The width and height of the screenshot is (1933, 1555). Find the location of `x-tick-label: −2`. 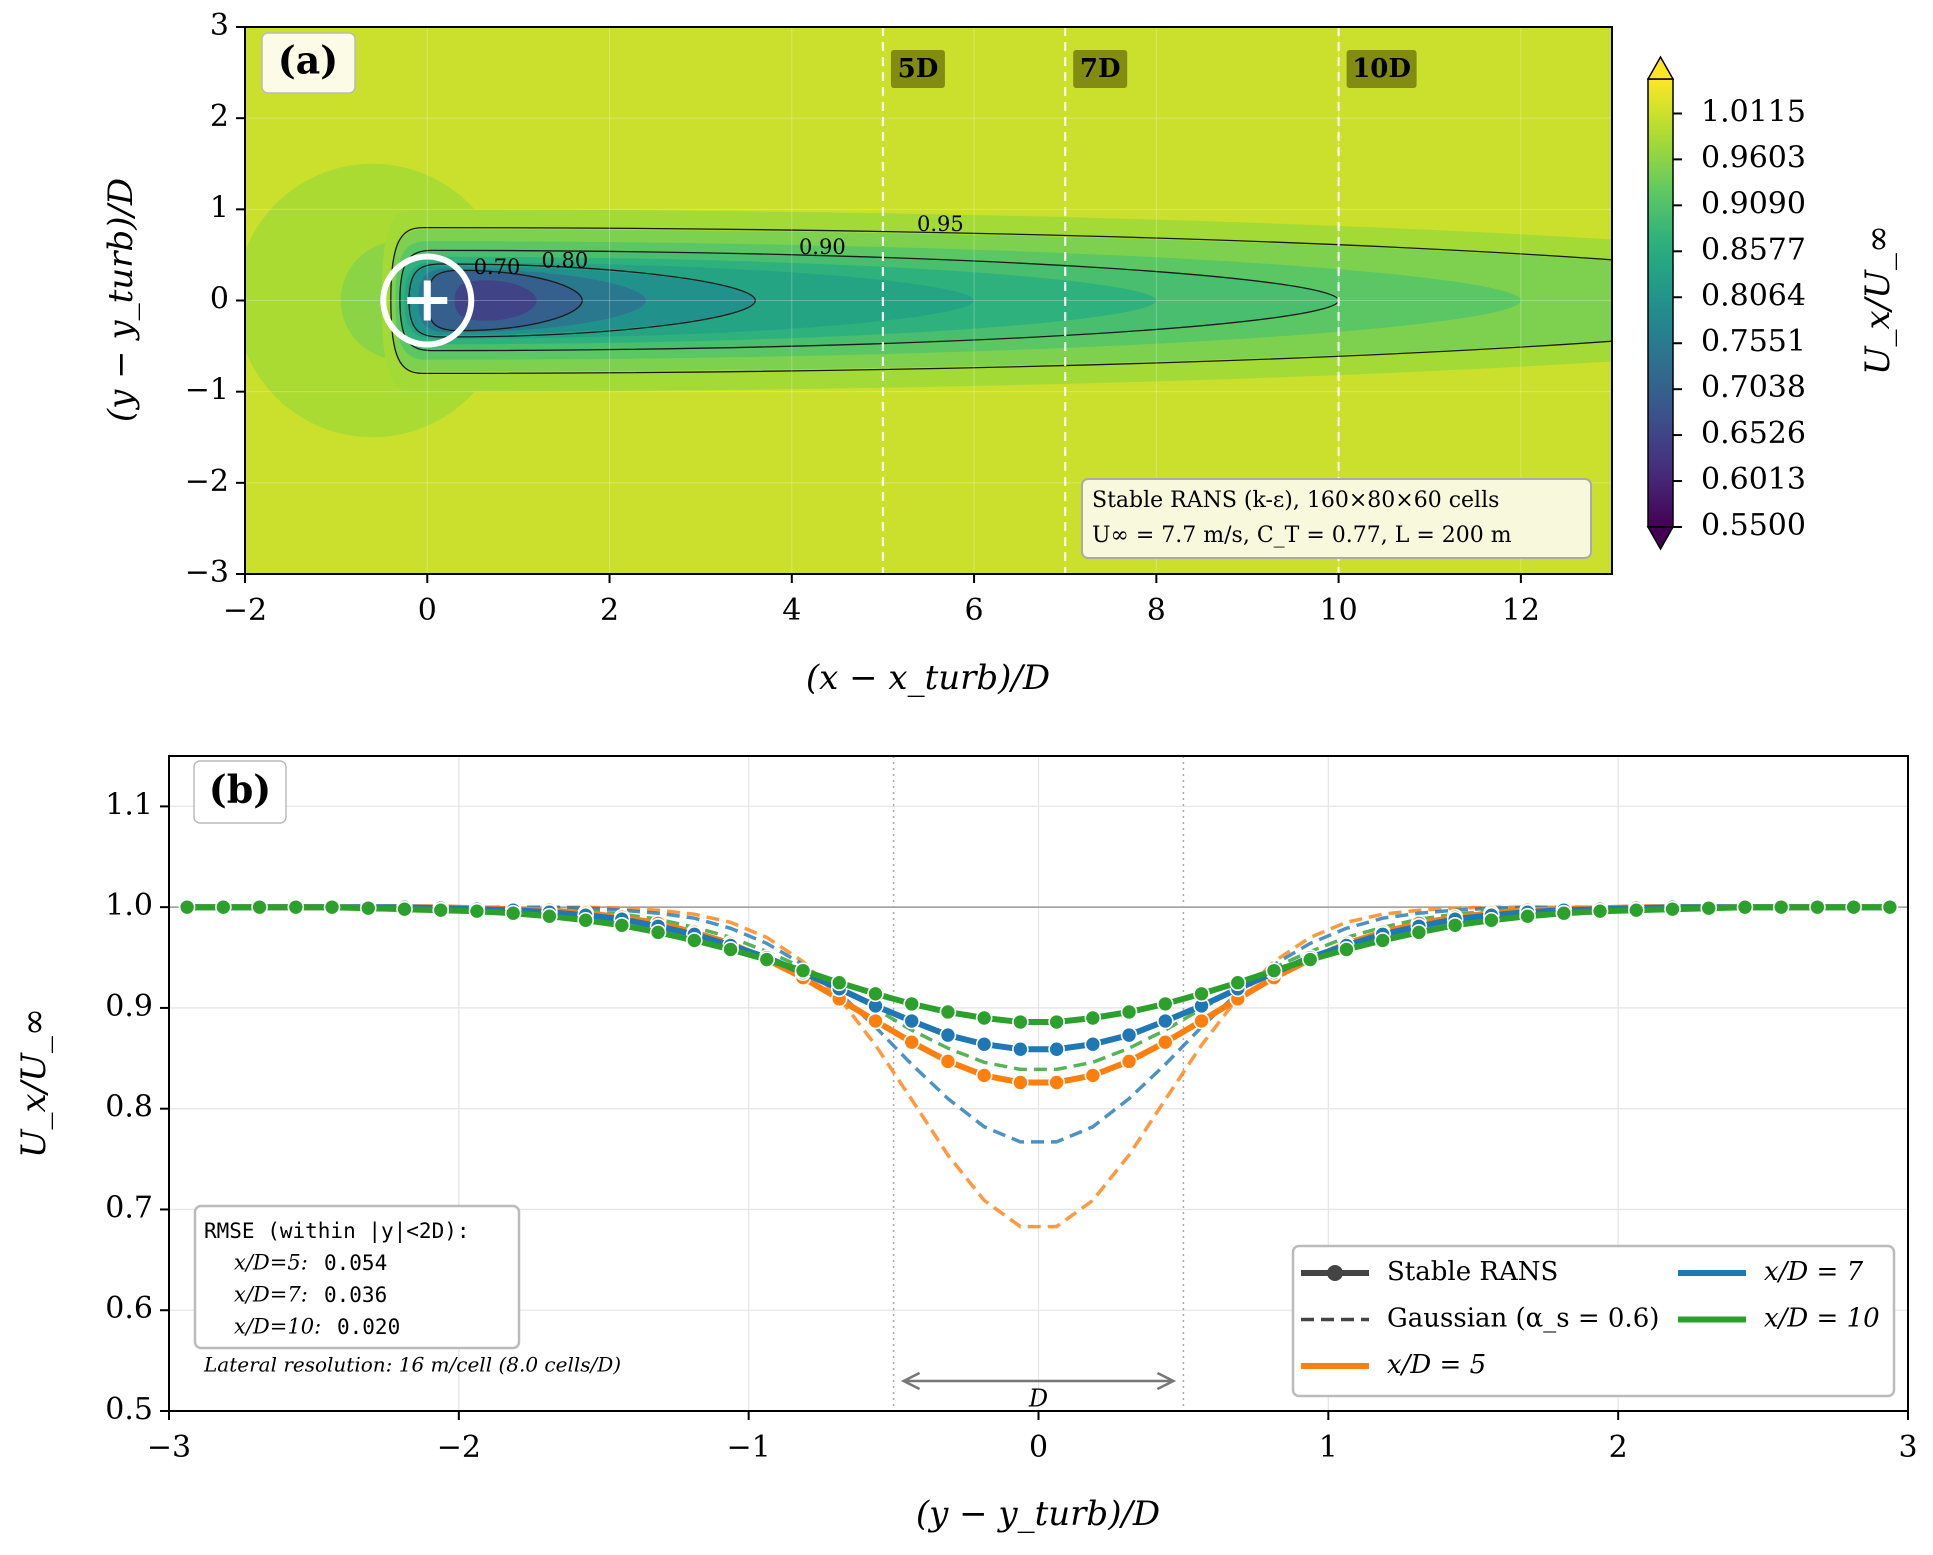

x-tick-label: −2 is located at coordinates (459, 1447).